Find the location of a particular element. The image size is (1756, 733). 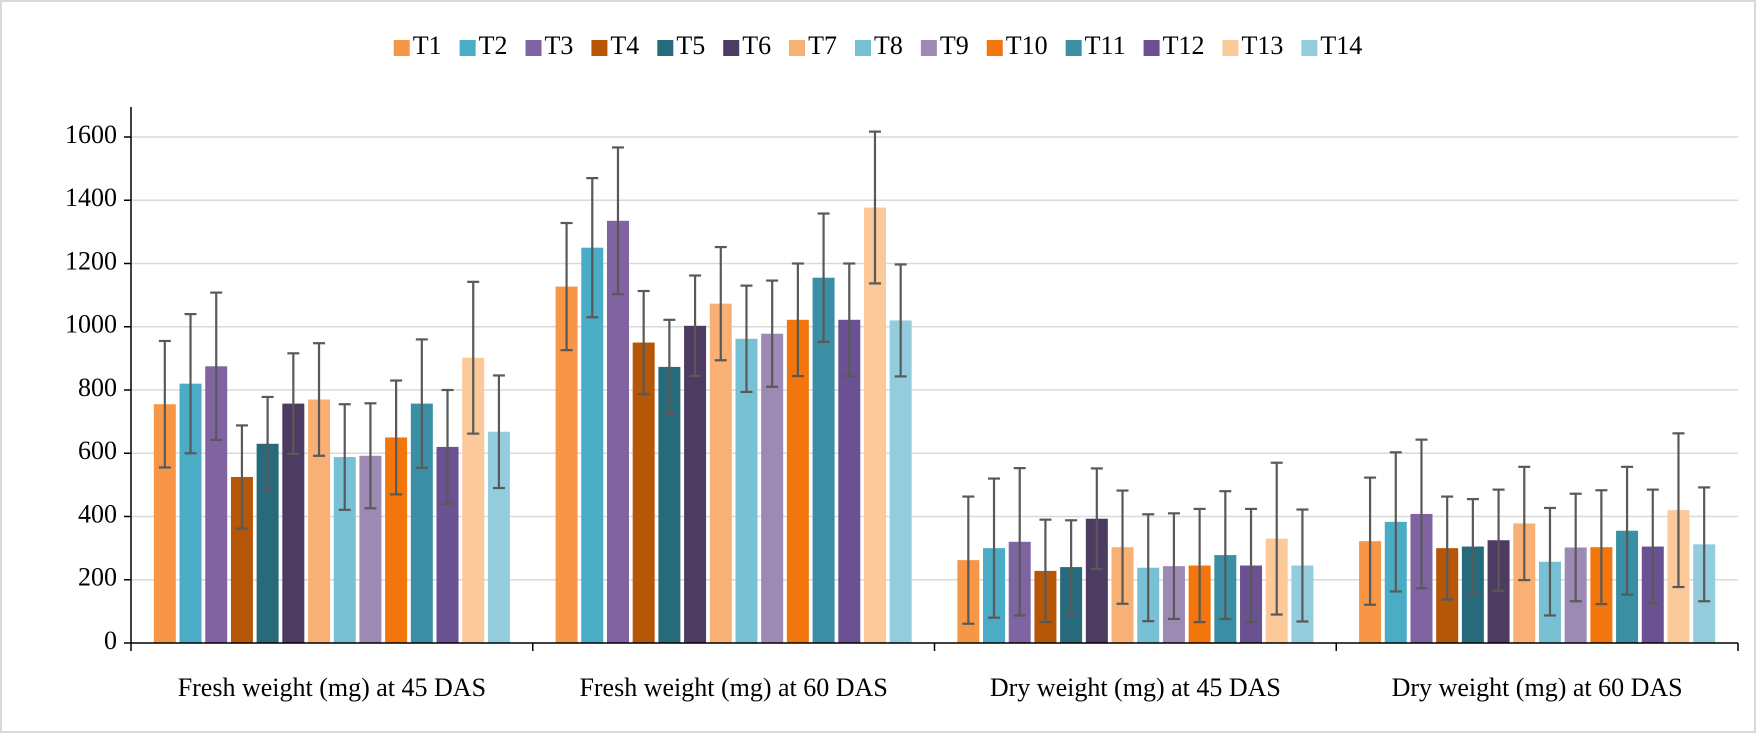

legend-label: T11 is located at coordinates (1105, 45).